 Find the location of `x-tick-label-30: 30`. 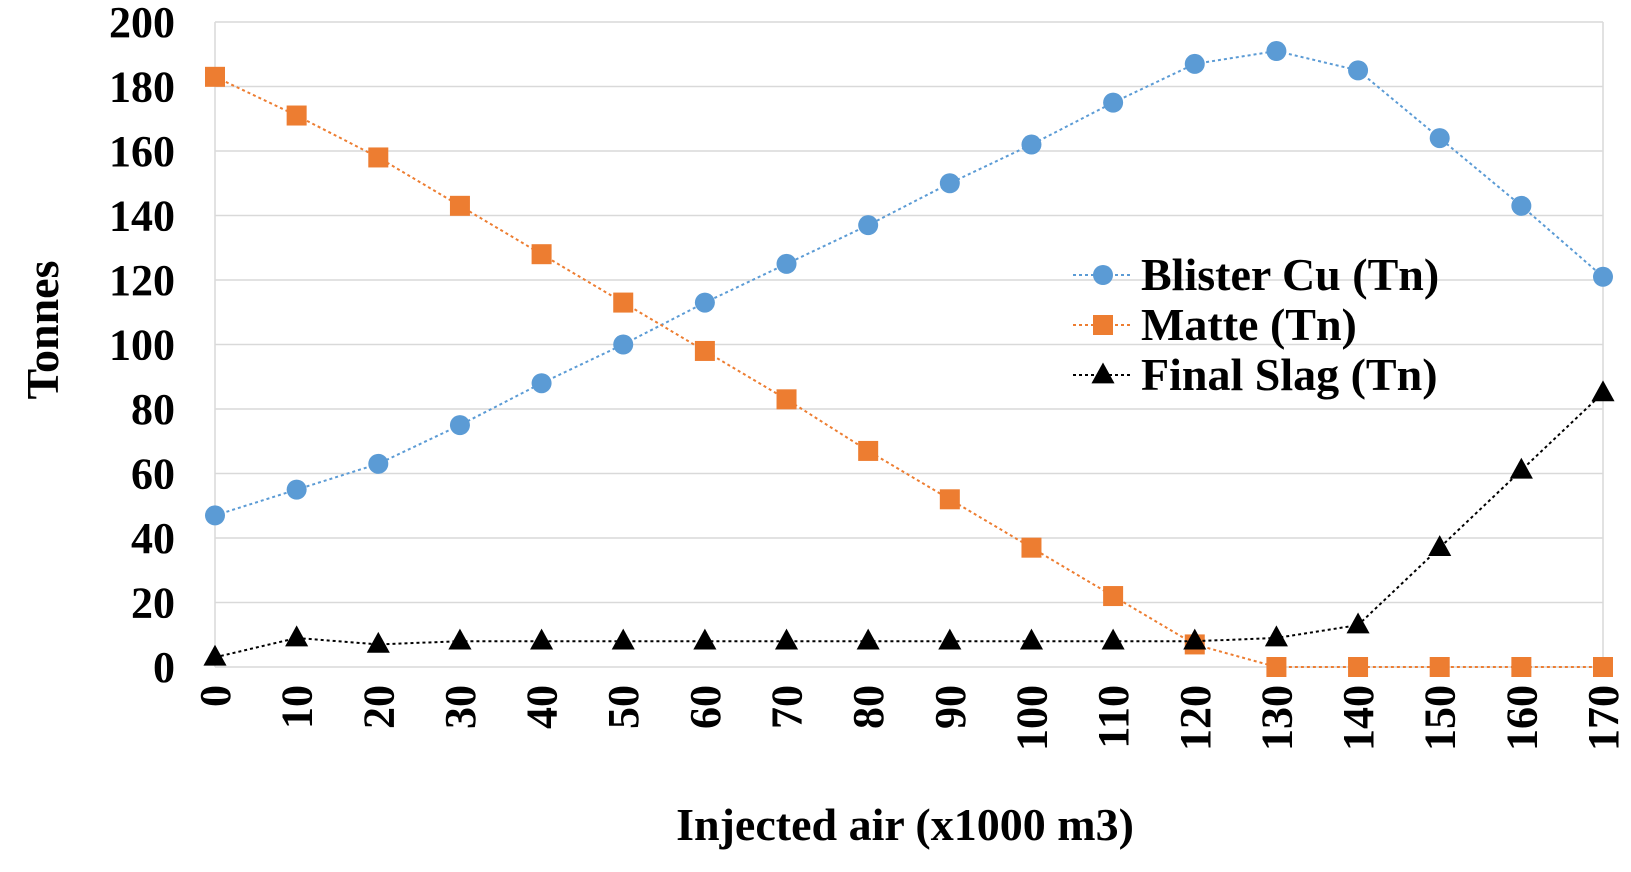

x-tick-label-30: 30 is located at coordinates (460, 707).